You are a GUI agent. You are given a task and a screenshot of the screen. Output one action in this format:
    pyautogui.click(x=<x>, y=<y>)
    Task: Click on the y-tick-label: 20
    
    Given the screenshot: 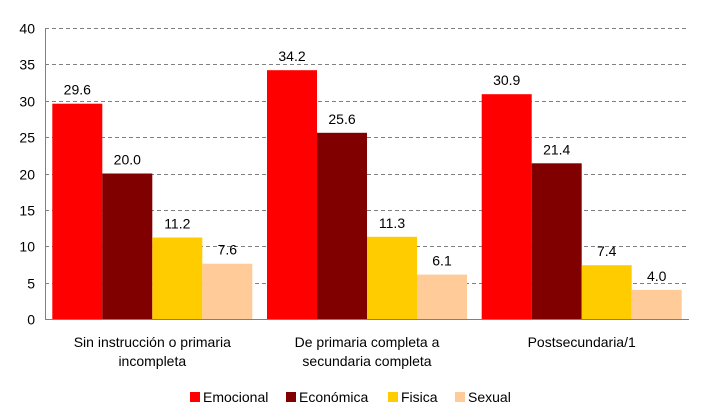 What is the action you would take?
    pyautogui.click(x=27, y=175)
    